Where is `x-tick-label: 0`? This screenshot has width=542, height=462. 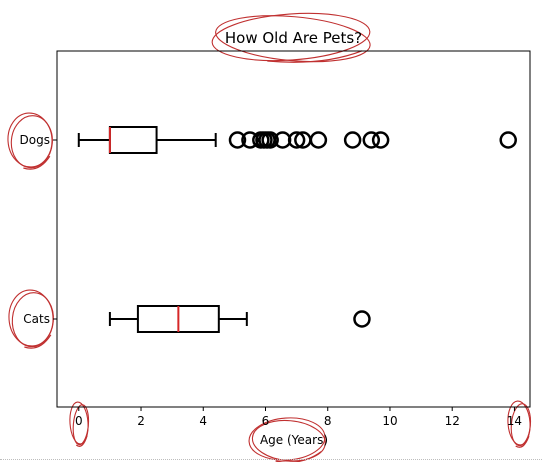 x-tick-label: 0 is located at coordinates (79, 421).